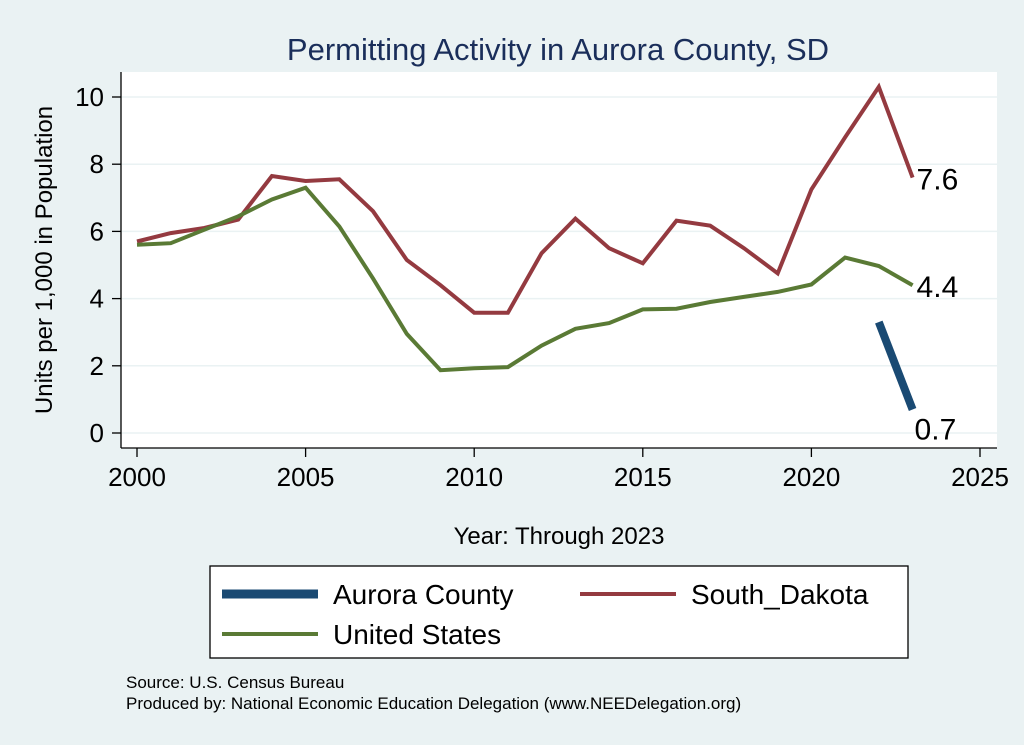 This screenshot has height=745, width=1024. What do you see at coordinates (896, 365) in the screenshot?
I see `series-line-aurora-county` at bounding box center [896, 365].